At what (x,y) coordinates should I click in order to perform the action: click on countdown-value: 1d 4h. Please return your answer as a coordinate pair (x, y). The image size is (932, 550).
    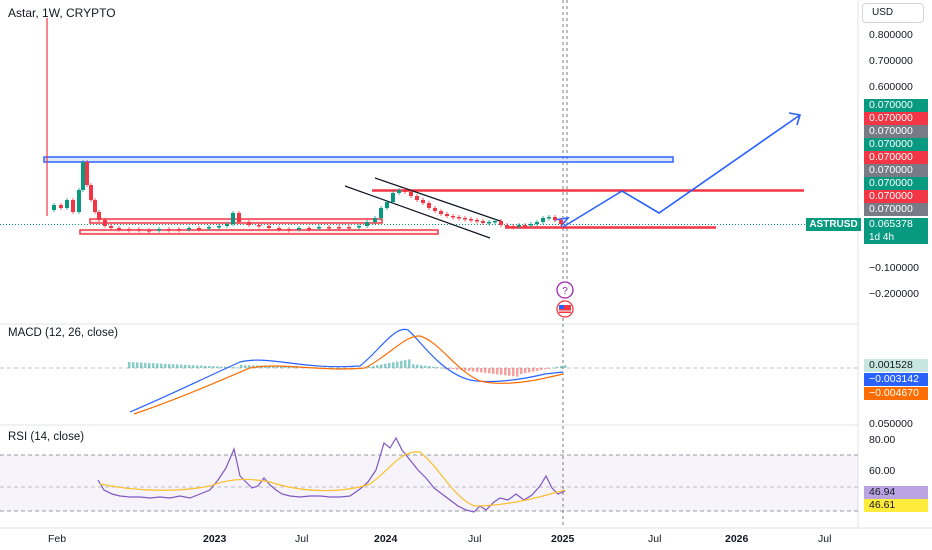
    Looking at the image, I should click on (882, 237).